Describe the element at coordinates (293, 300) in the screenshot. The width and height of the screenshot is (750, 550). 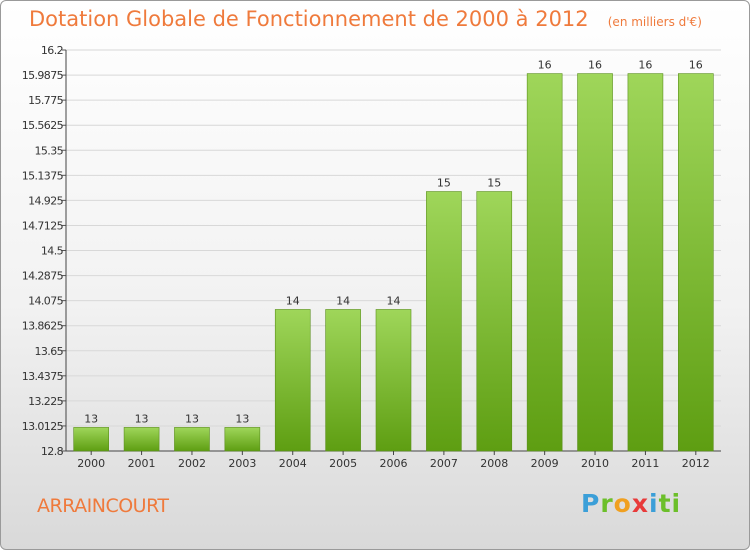
I see `data-label-2004: 14` at that location.